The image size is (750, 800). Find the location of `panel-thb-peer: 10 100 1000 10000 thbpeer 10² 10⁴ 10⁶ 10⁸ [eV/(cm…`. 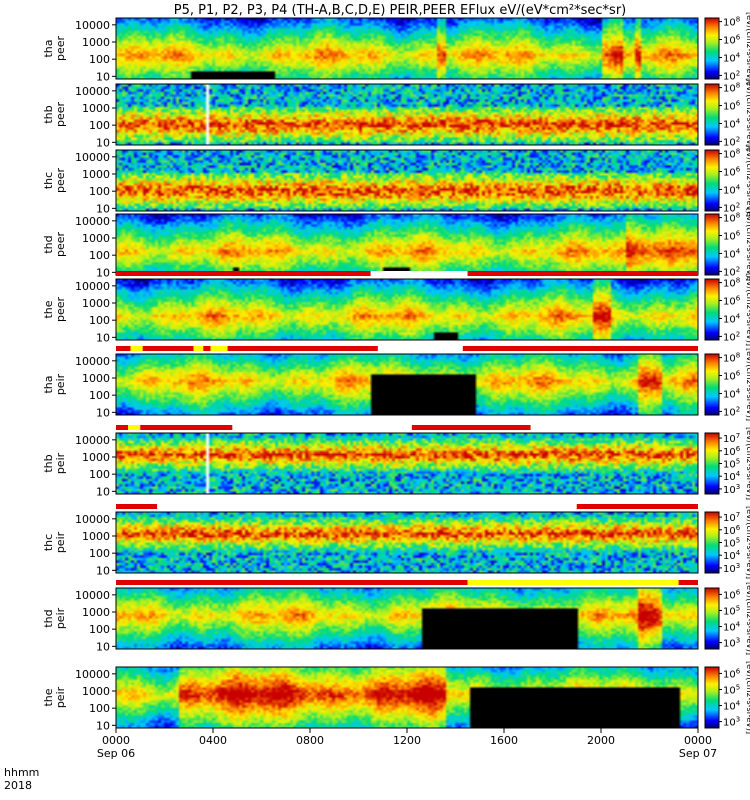

panel-thb-peer: 10 100 1000 10000 thbpeer 10² 10⁴ 10⁶ 10⁸ [eV/(cm… is located at coordinates (396, 114).